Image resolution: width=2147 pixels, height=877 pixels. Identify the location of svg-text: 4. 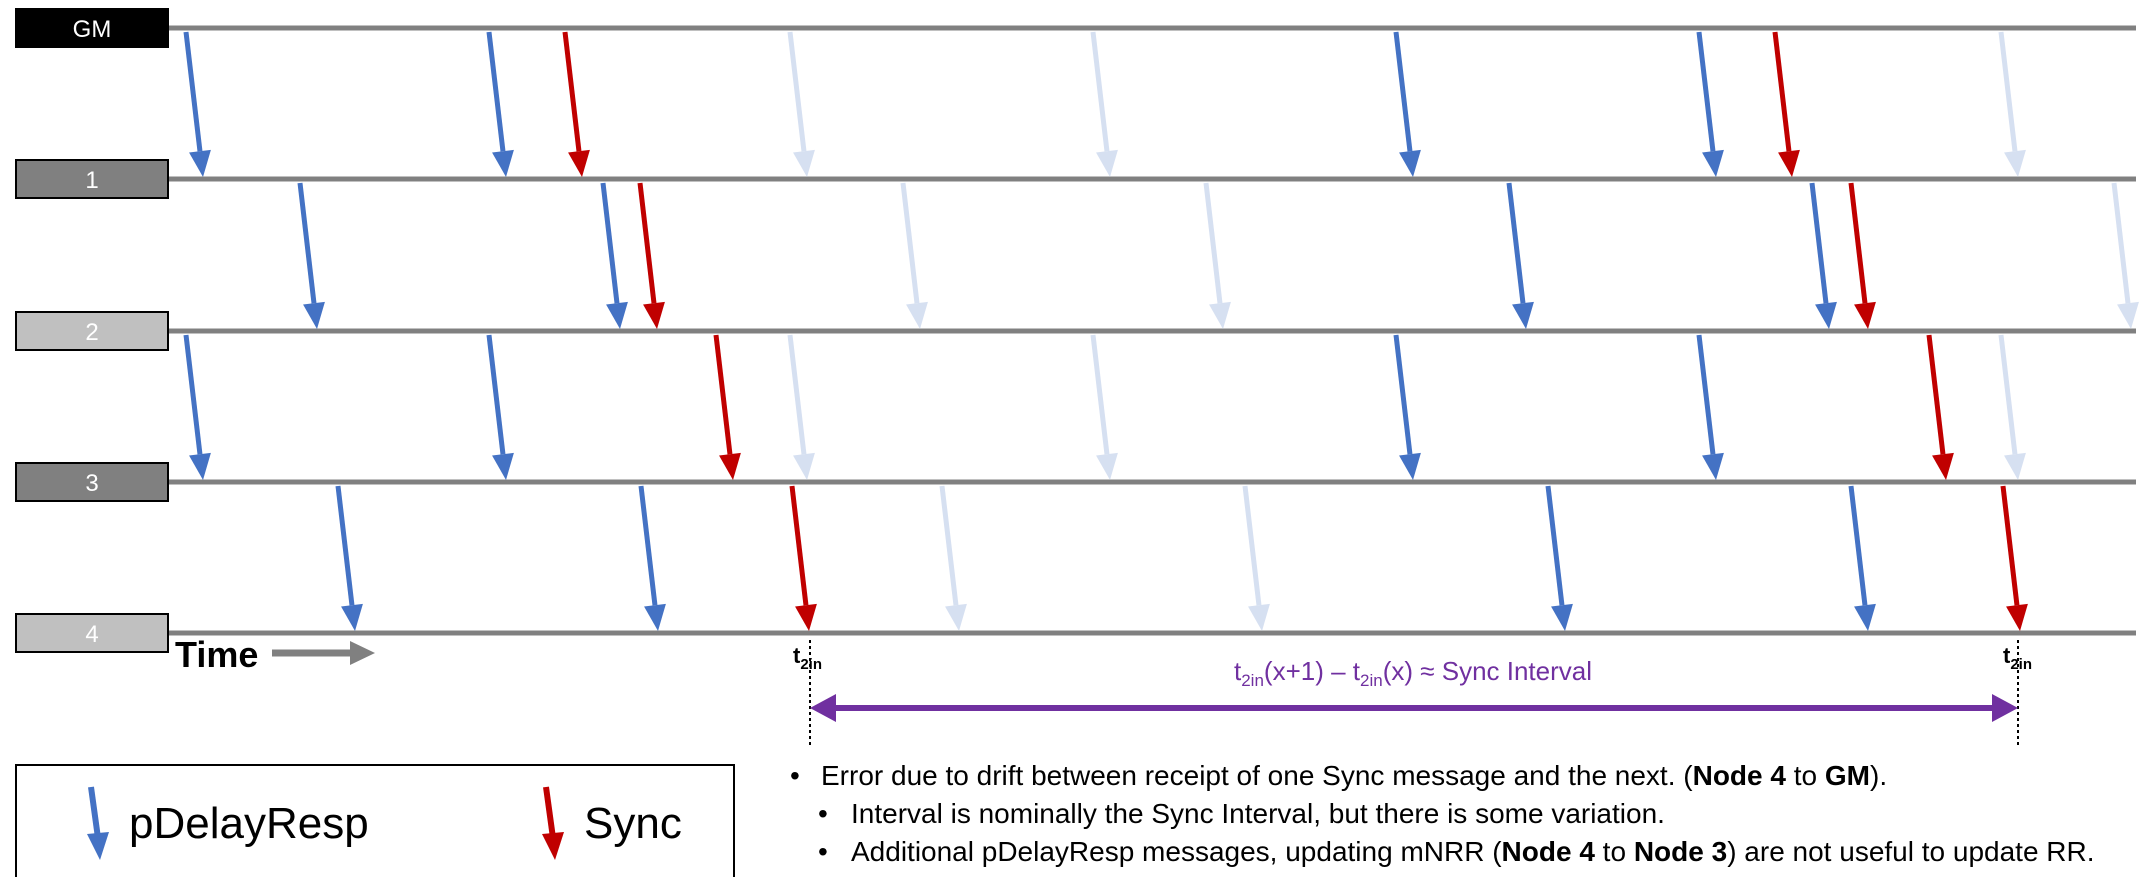
(91, 634).